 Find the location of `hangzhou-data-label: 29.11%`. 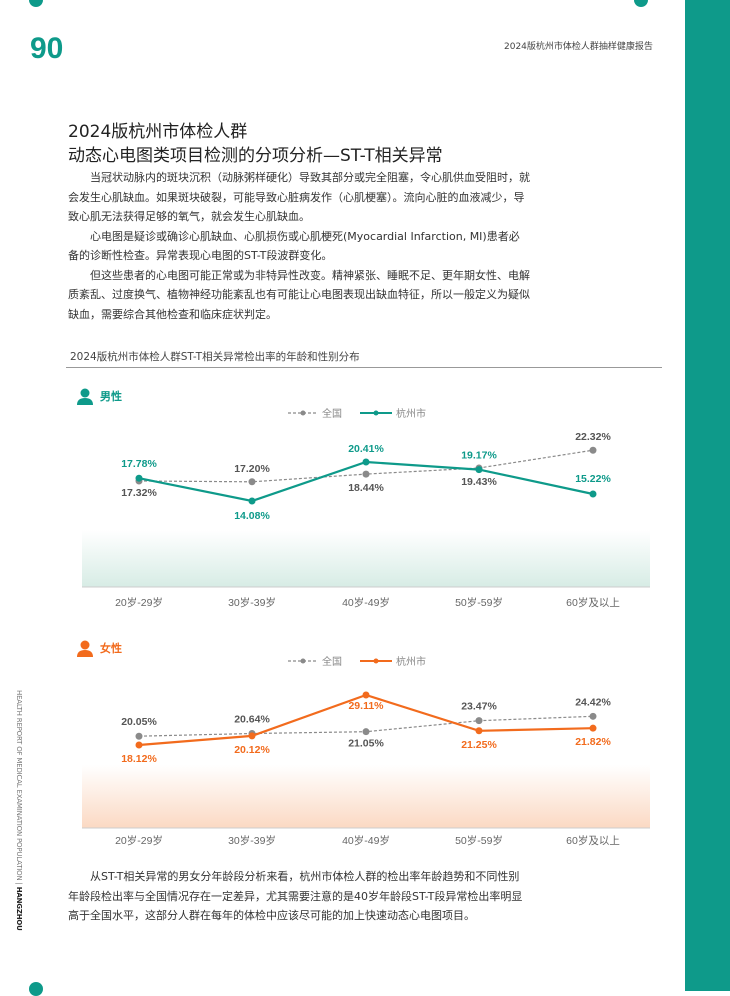

hangzhou-data-label: 29.11% is located at coordinates (366, 706).